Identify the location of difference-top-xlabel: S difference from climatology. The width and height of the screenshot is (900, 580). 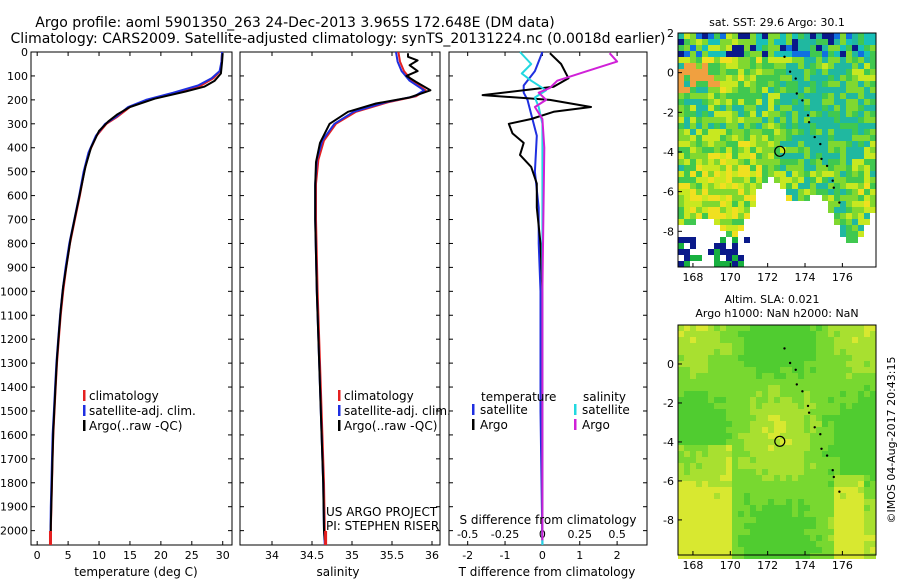
(548, 520).